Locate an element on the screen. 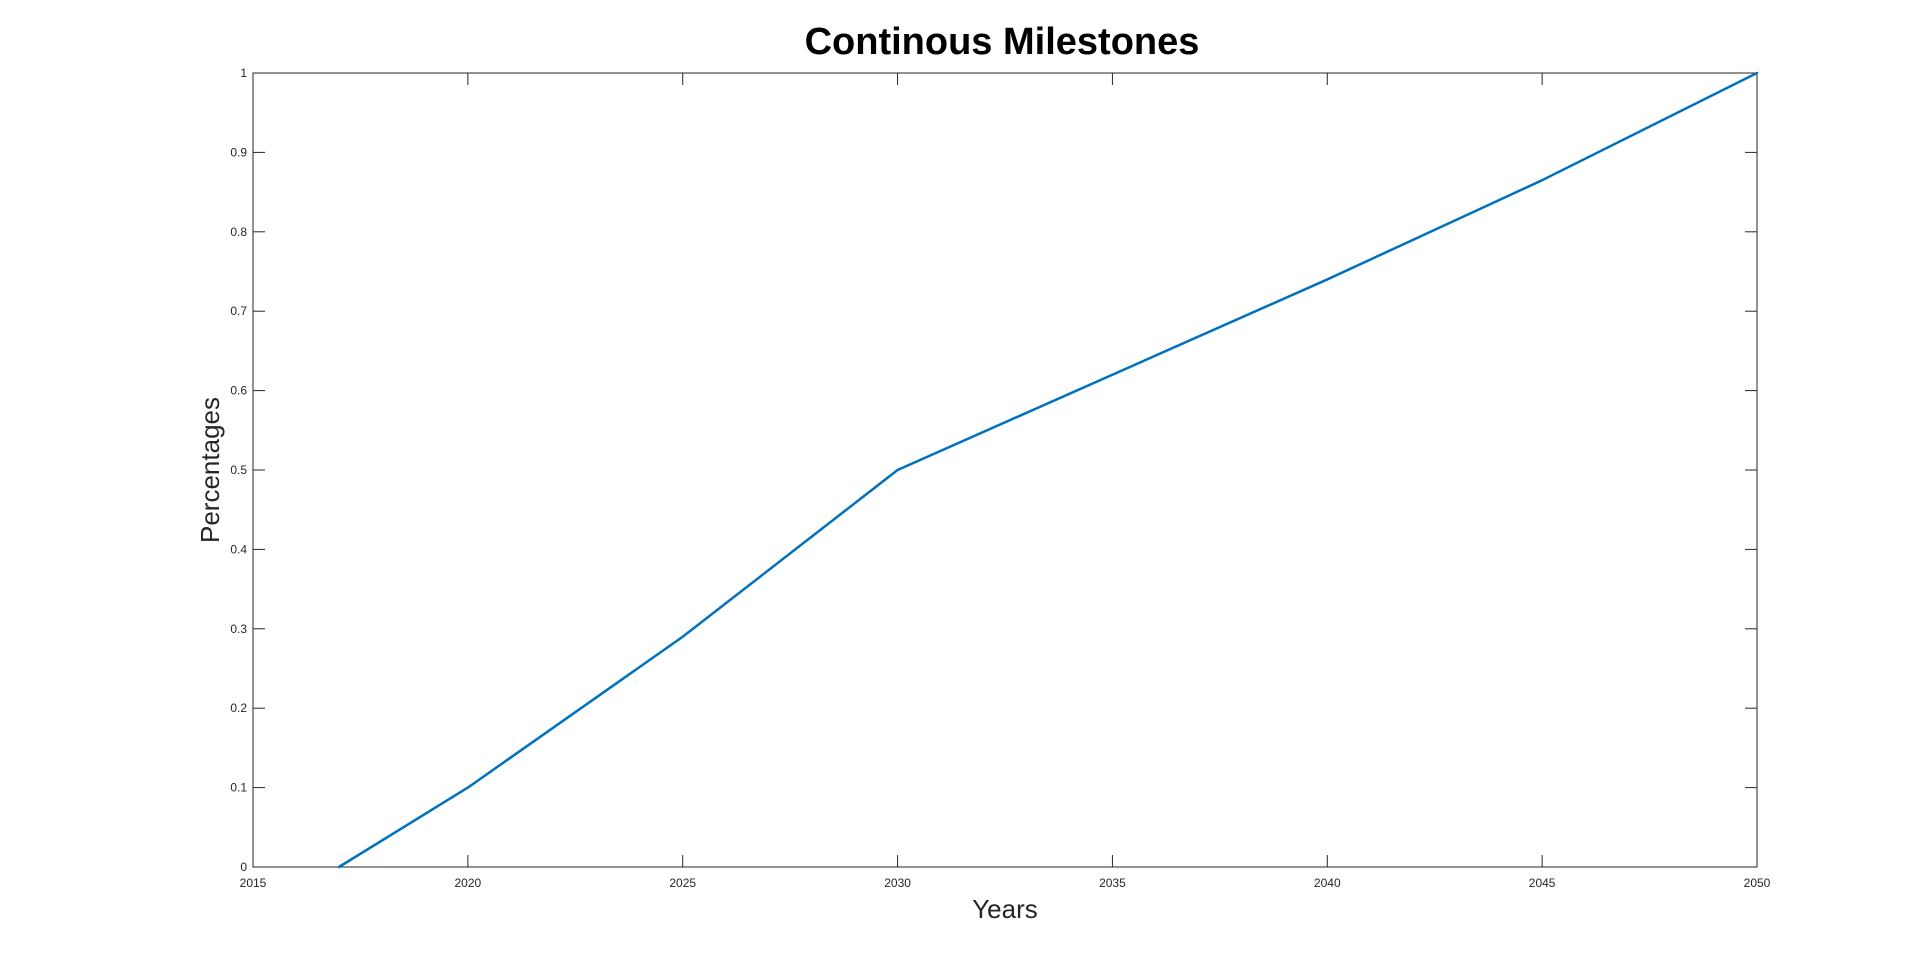 This screenshot has width=1920, height=963. x-tick-label: 2050 is located at coordinates (1757, 883).